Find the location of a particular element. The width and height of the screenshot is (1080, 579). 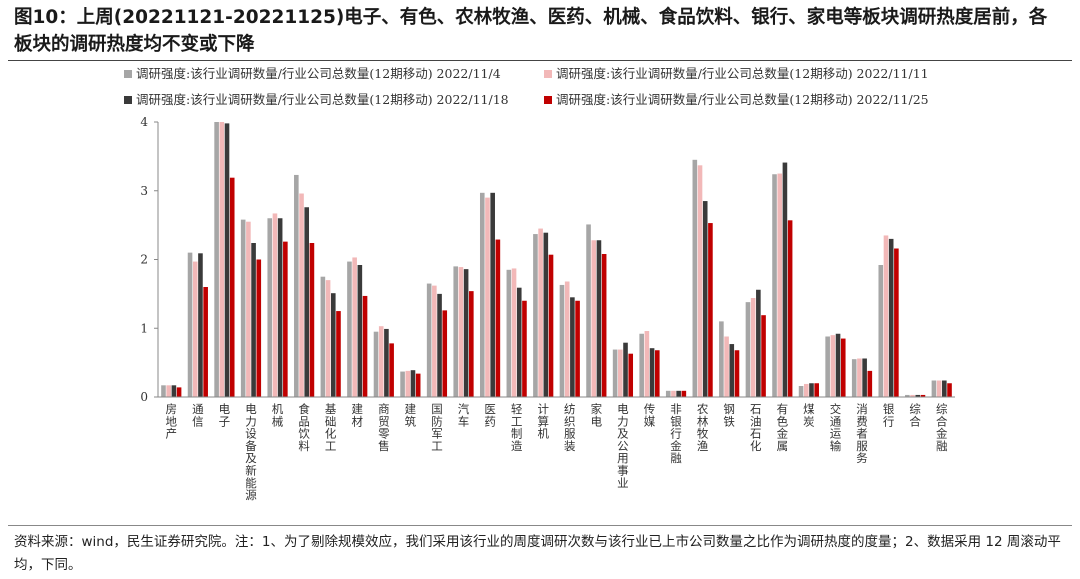

x-category-label: 计算机 is located at coordinates (543, 421).